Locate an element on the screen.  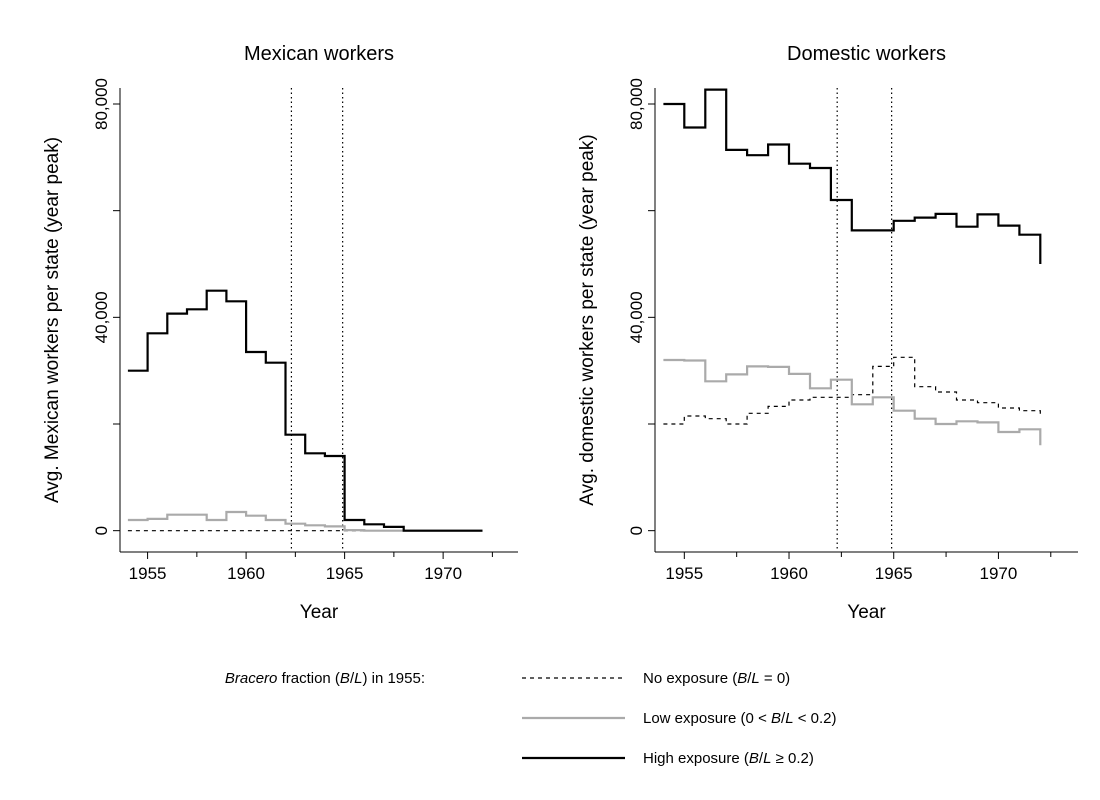
panel-title: Mexican workers is located at coordinates (319, 54).